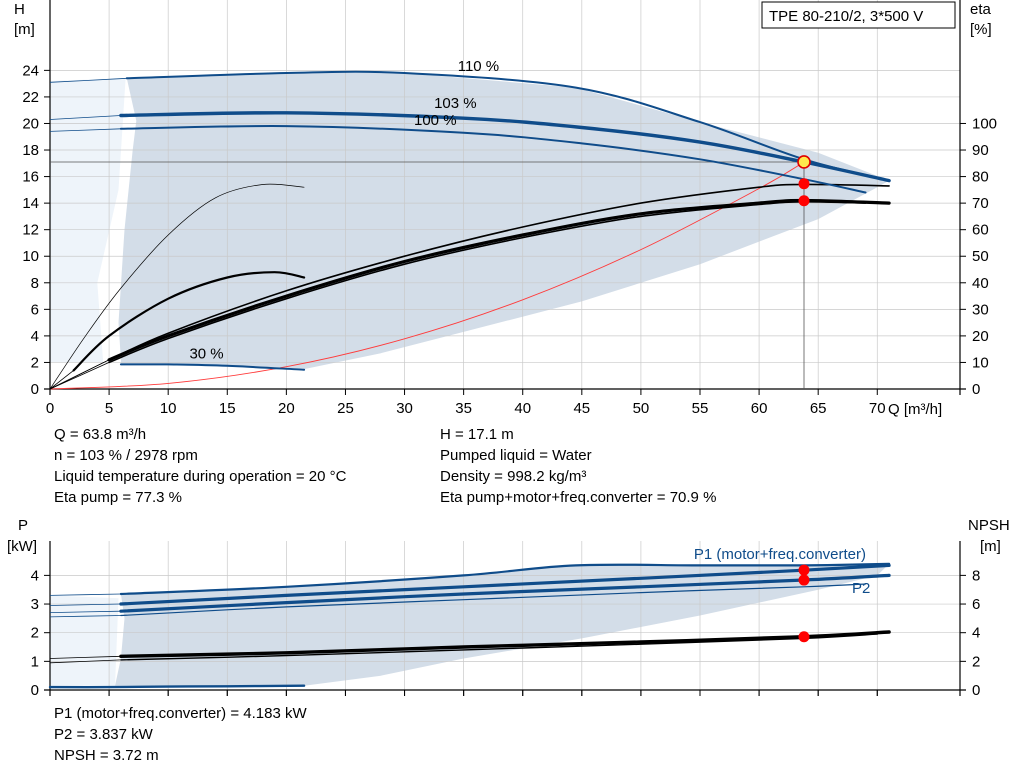  Describe the element at coordinates (30, 123) in the screenshot. I see `upper-left-tick-label: 20` at that location.